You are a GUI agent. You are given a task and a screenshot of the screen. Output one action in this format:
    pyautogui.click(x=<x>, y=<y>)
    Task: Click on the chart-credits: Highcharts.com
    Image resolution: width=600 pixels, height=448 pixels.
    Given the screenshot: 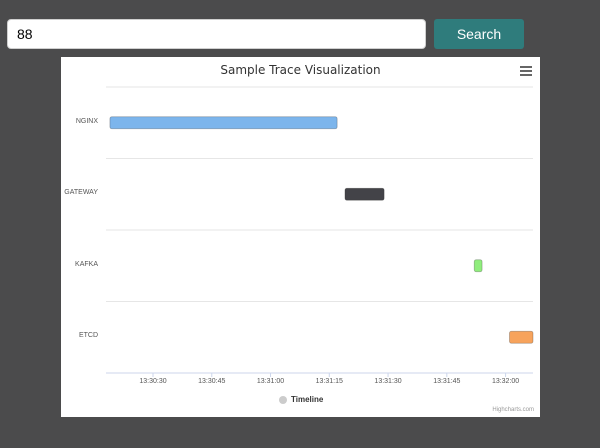 What is the action you would take?
    pyautogui.click(x=513, y=410)
    